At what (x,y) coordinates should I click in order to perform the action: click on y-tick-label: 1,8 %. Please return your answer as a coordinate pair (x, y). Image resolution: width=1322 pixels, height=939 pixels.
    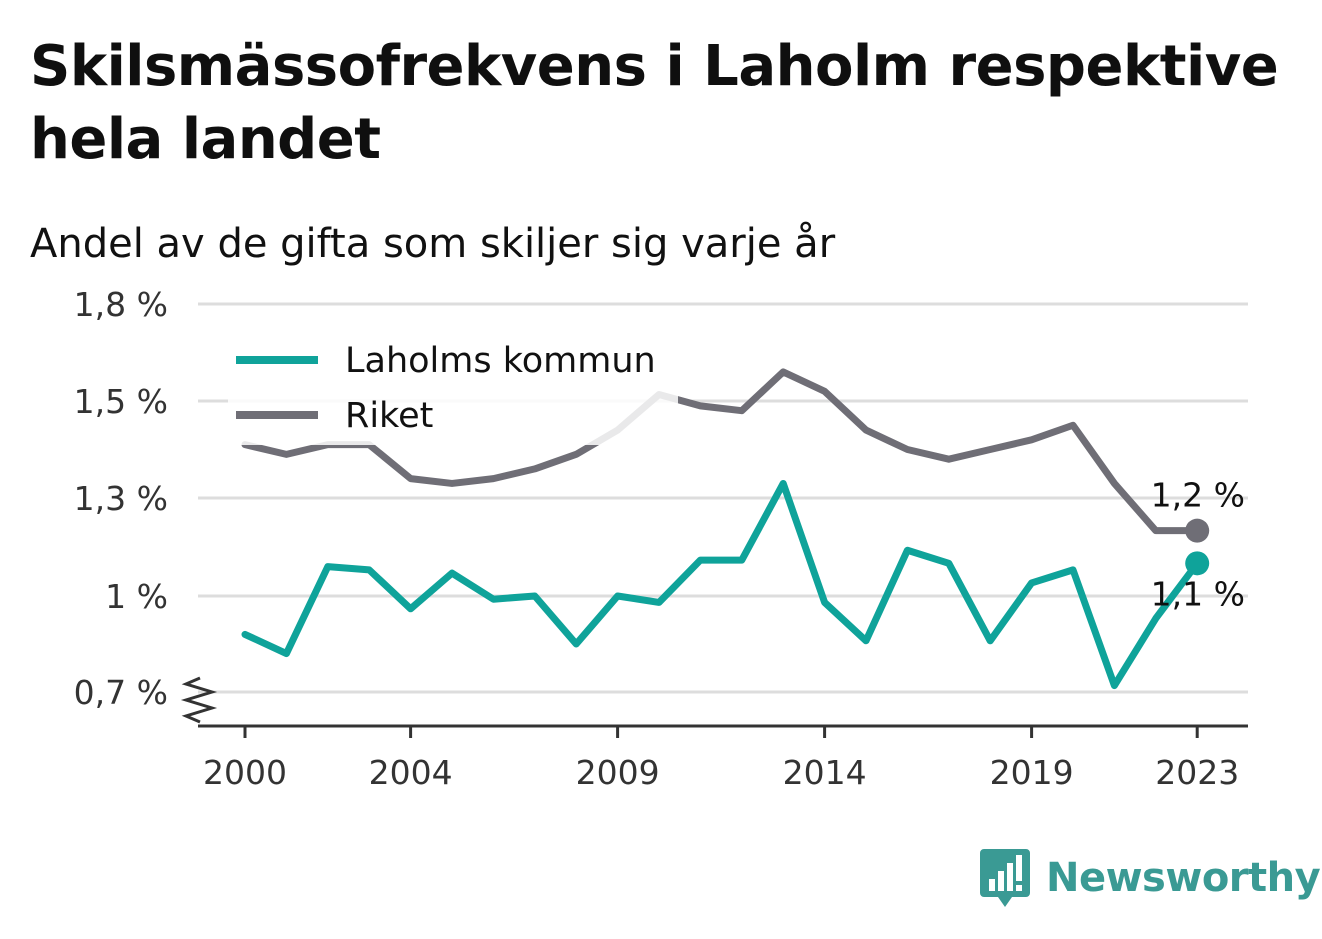
    Looking at the image, I should click on (121, 304).